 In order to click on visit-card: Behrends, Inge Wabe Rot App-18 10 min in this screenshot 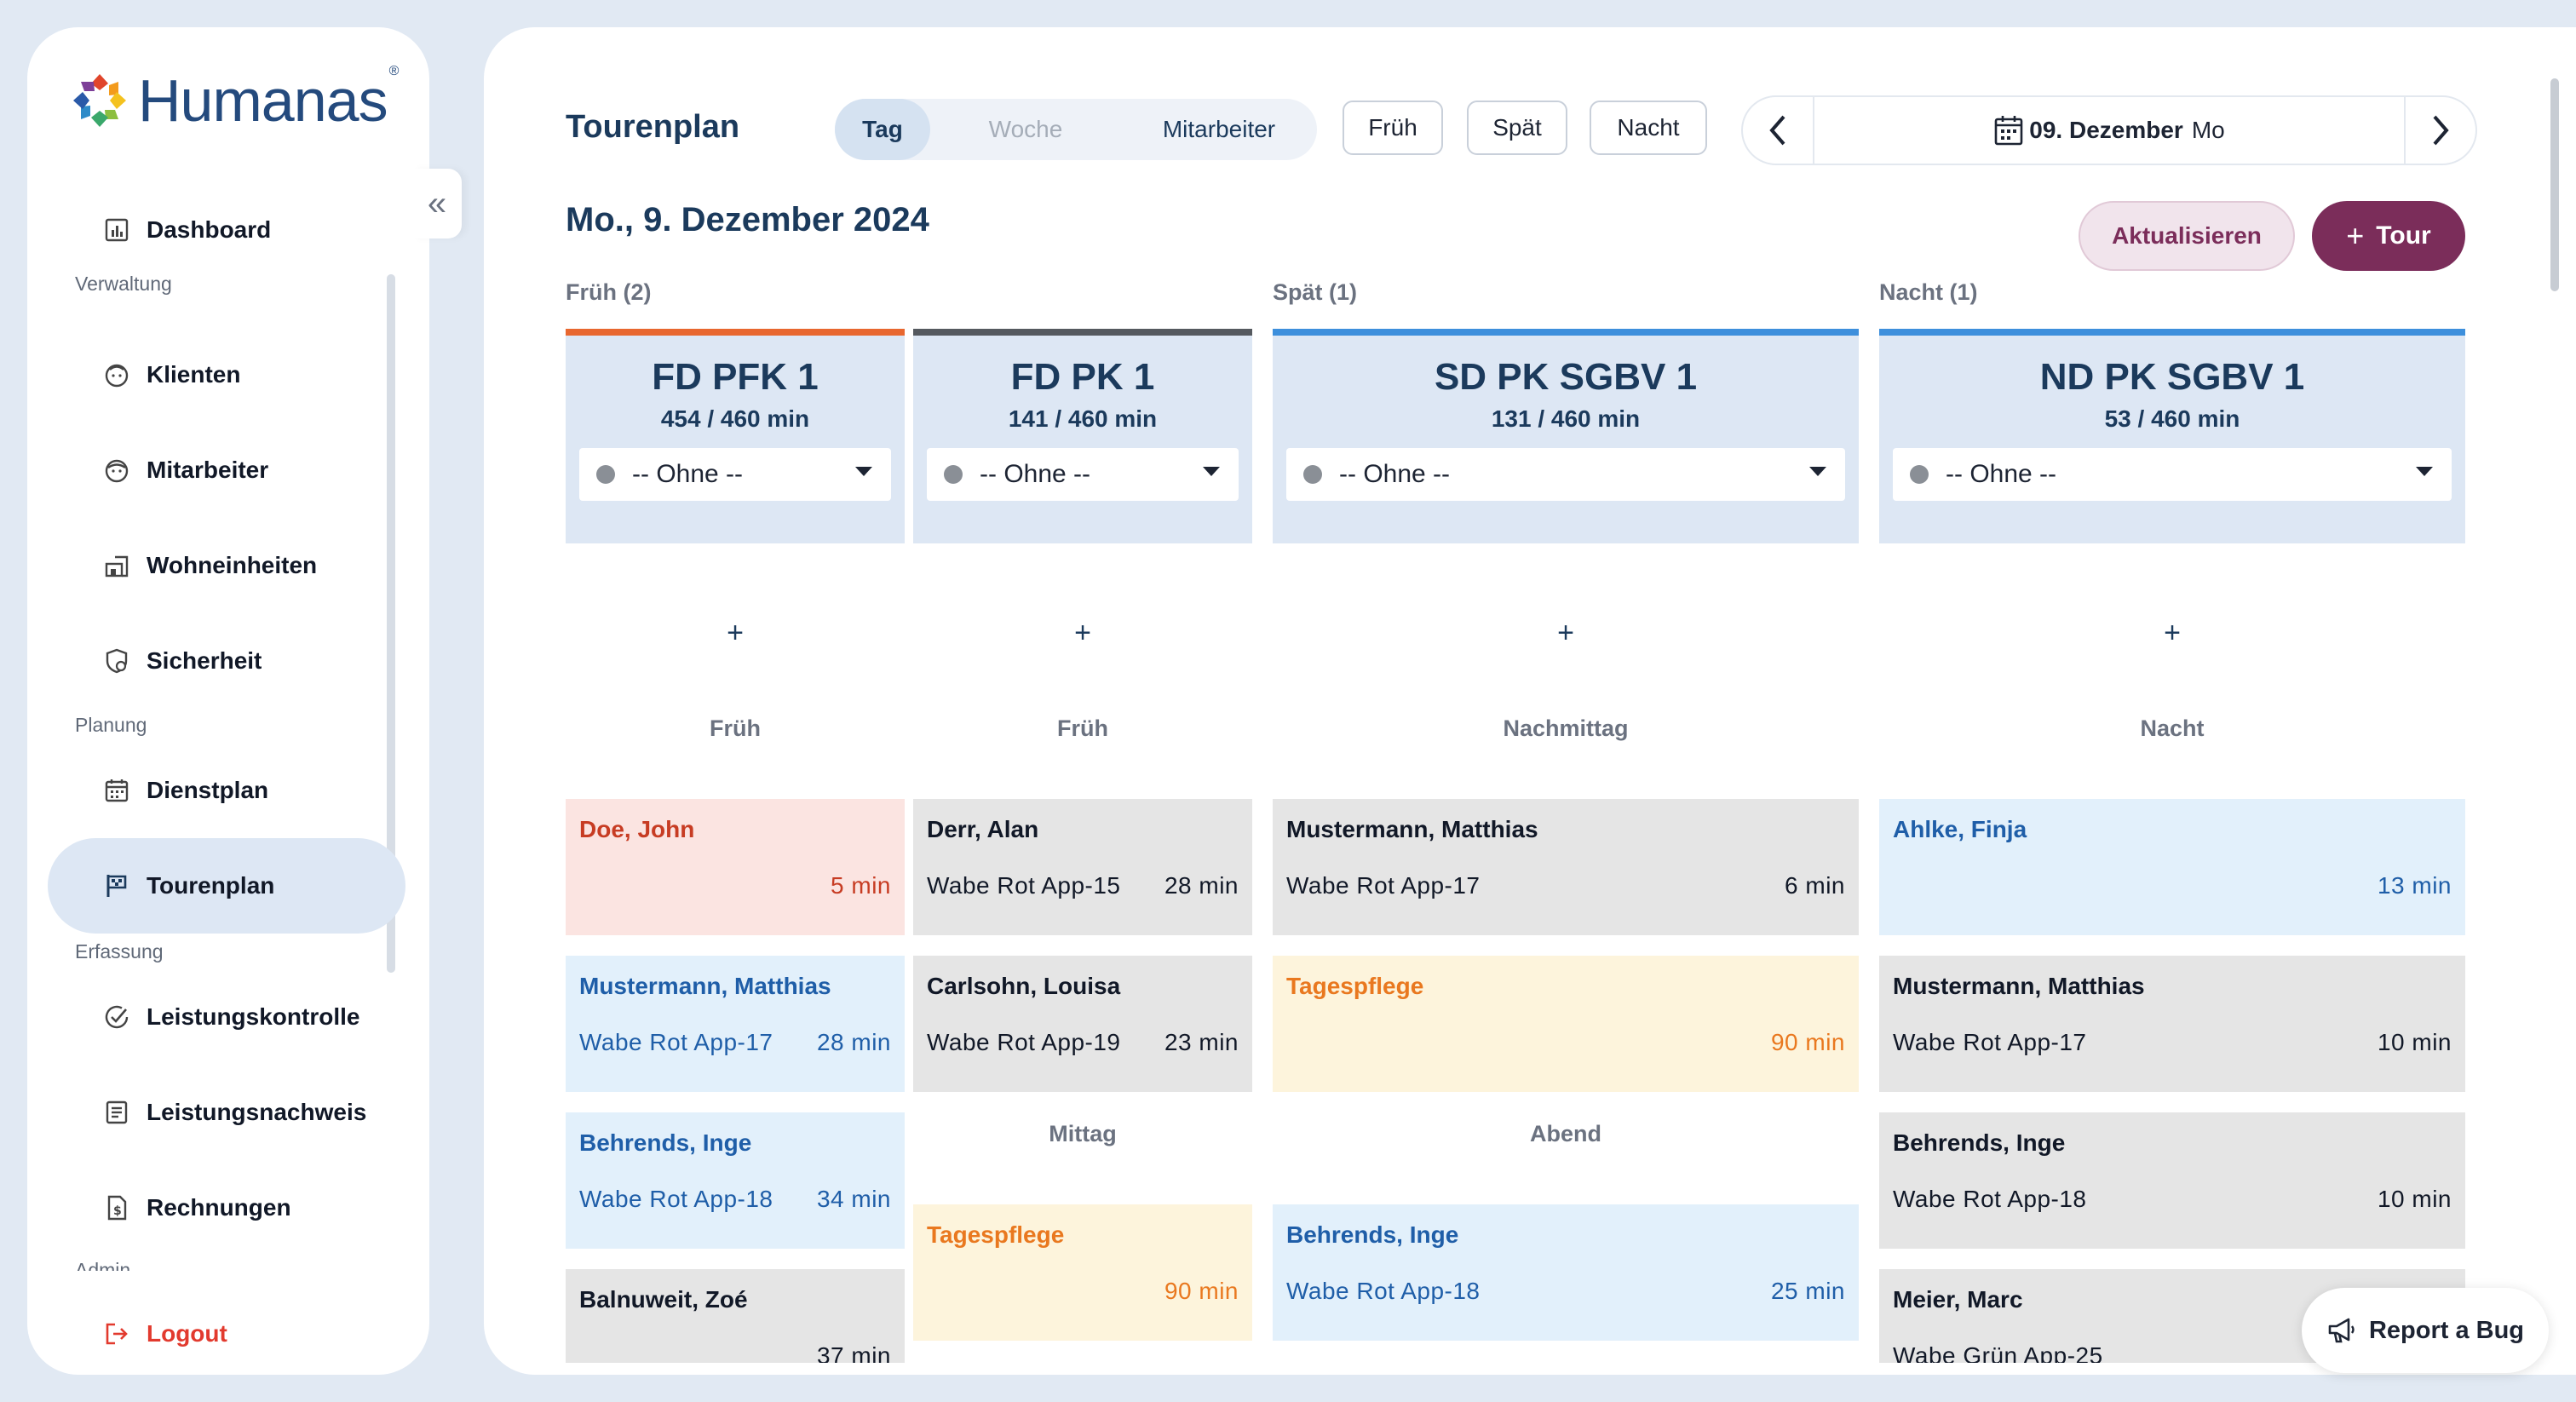, I will do `click(2172, 1180)`.